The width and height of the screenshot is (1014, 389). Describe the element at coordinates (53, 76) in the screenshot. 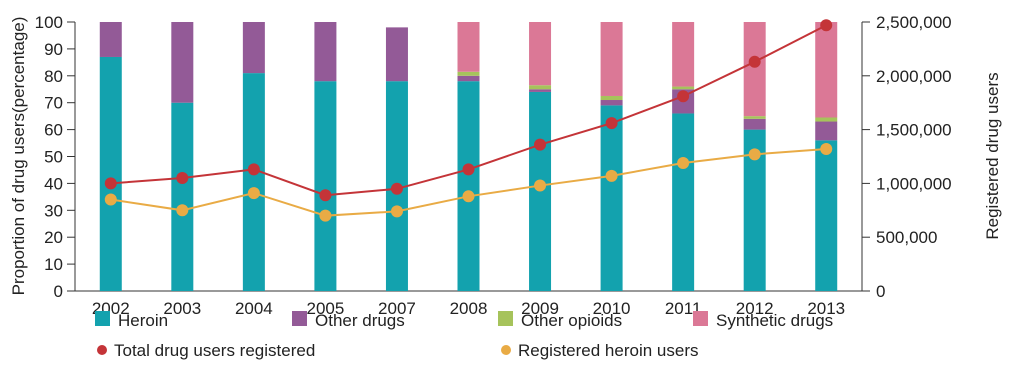

I see `y-tick-label: 80` at that location.